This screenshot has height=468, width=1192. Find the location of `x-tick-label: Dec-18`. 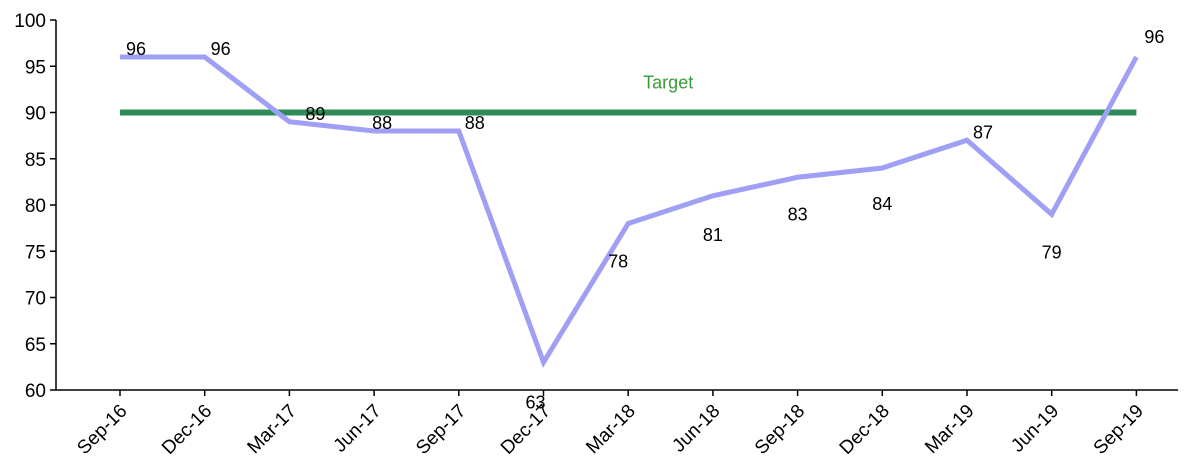

x-tick-label: Dec-18 is located at coordinates (865, 430).